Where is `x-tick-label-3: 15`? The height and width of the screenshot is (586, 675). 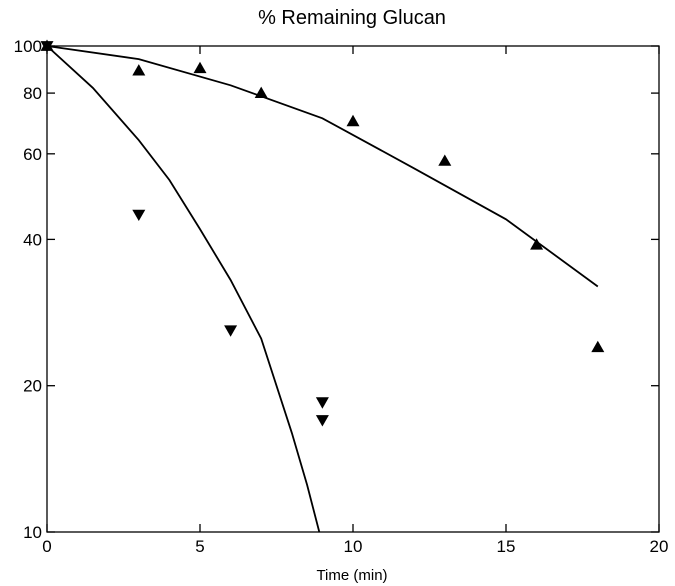 x-tick-label-3: 15 is located at coordinates (506, 546).